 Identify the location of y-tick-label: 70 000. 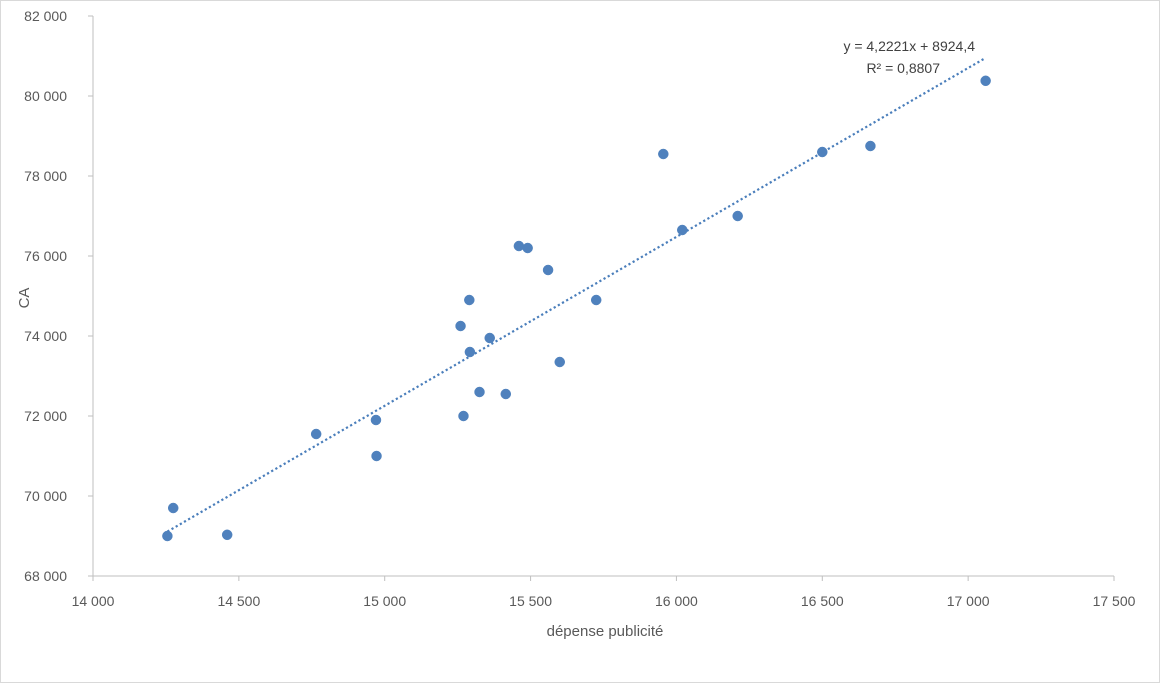
(45, 496).